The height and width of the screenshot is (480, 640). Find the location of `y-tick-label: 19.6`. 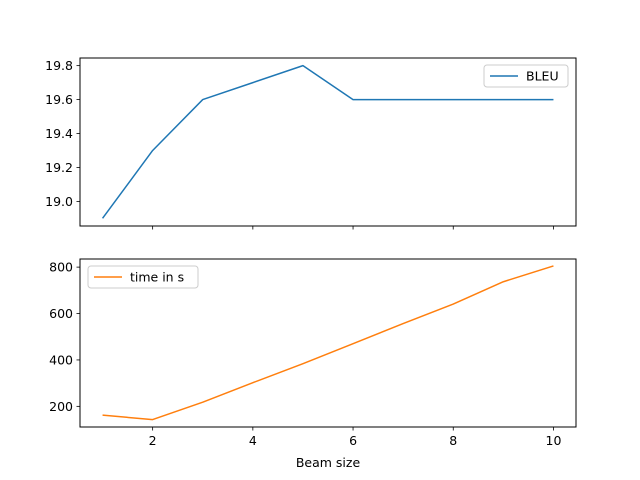

y-tick-label: 19.6 is located at coordinates (59, 99).